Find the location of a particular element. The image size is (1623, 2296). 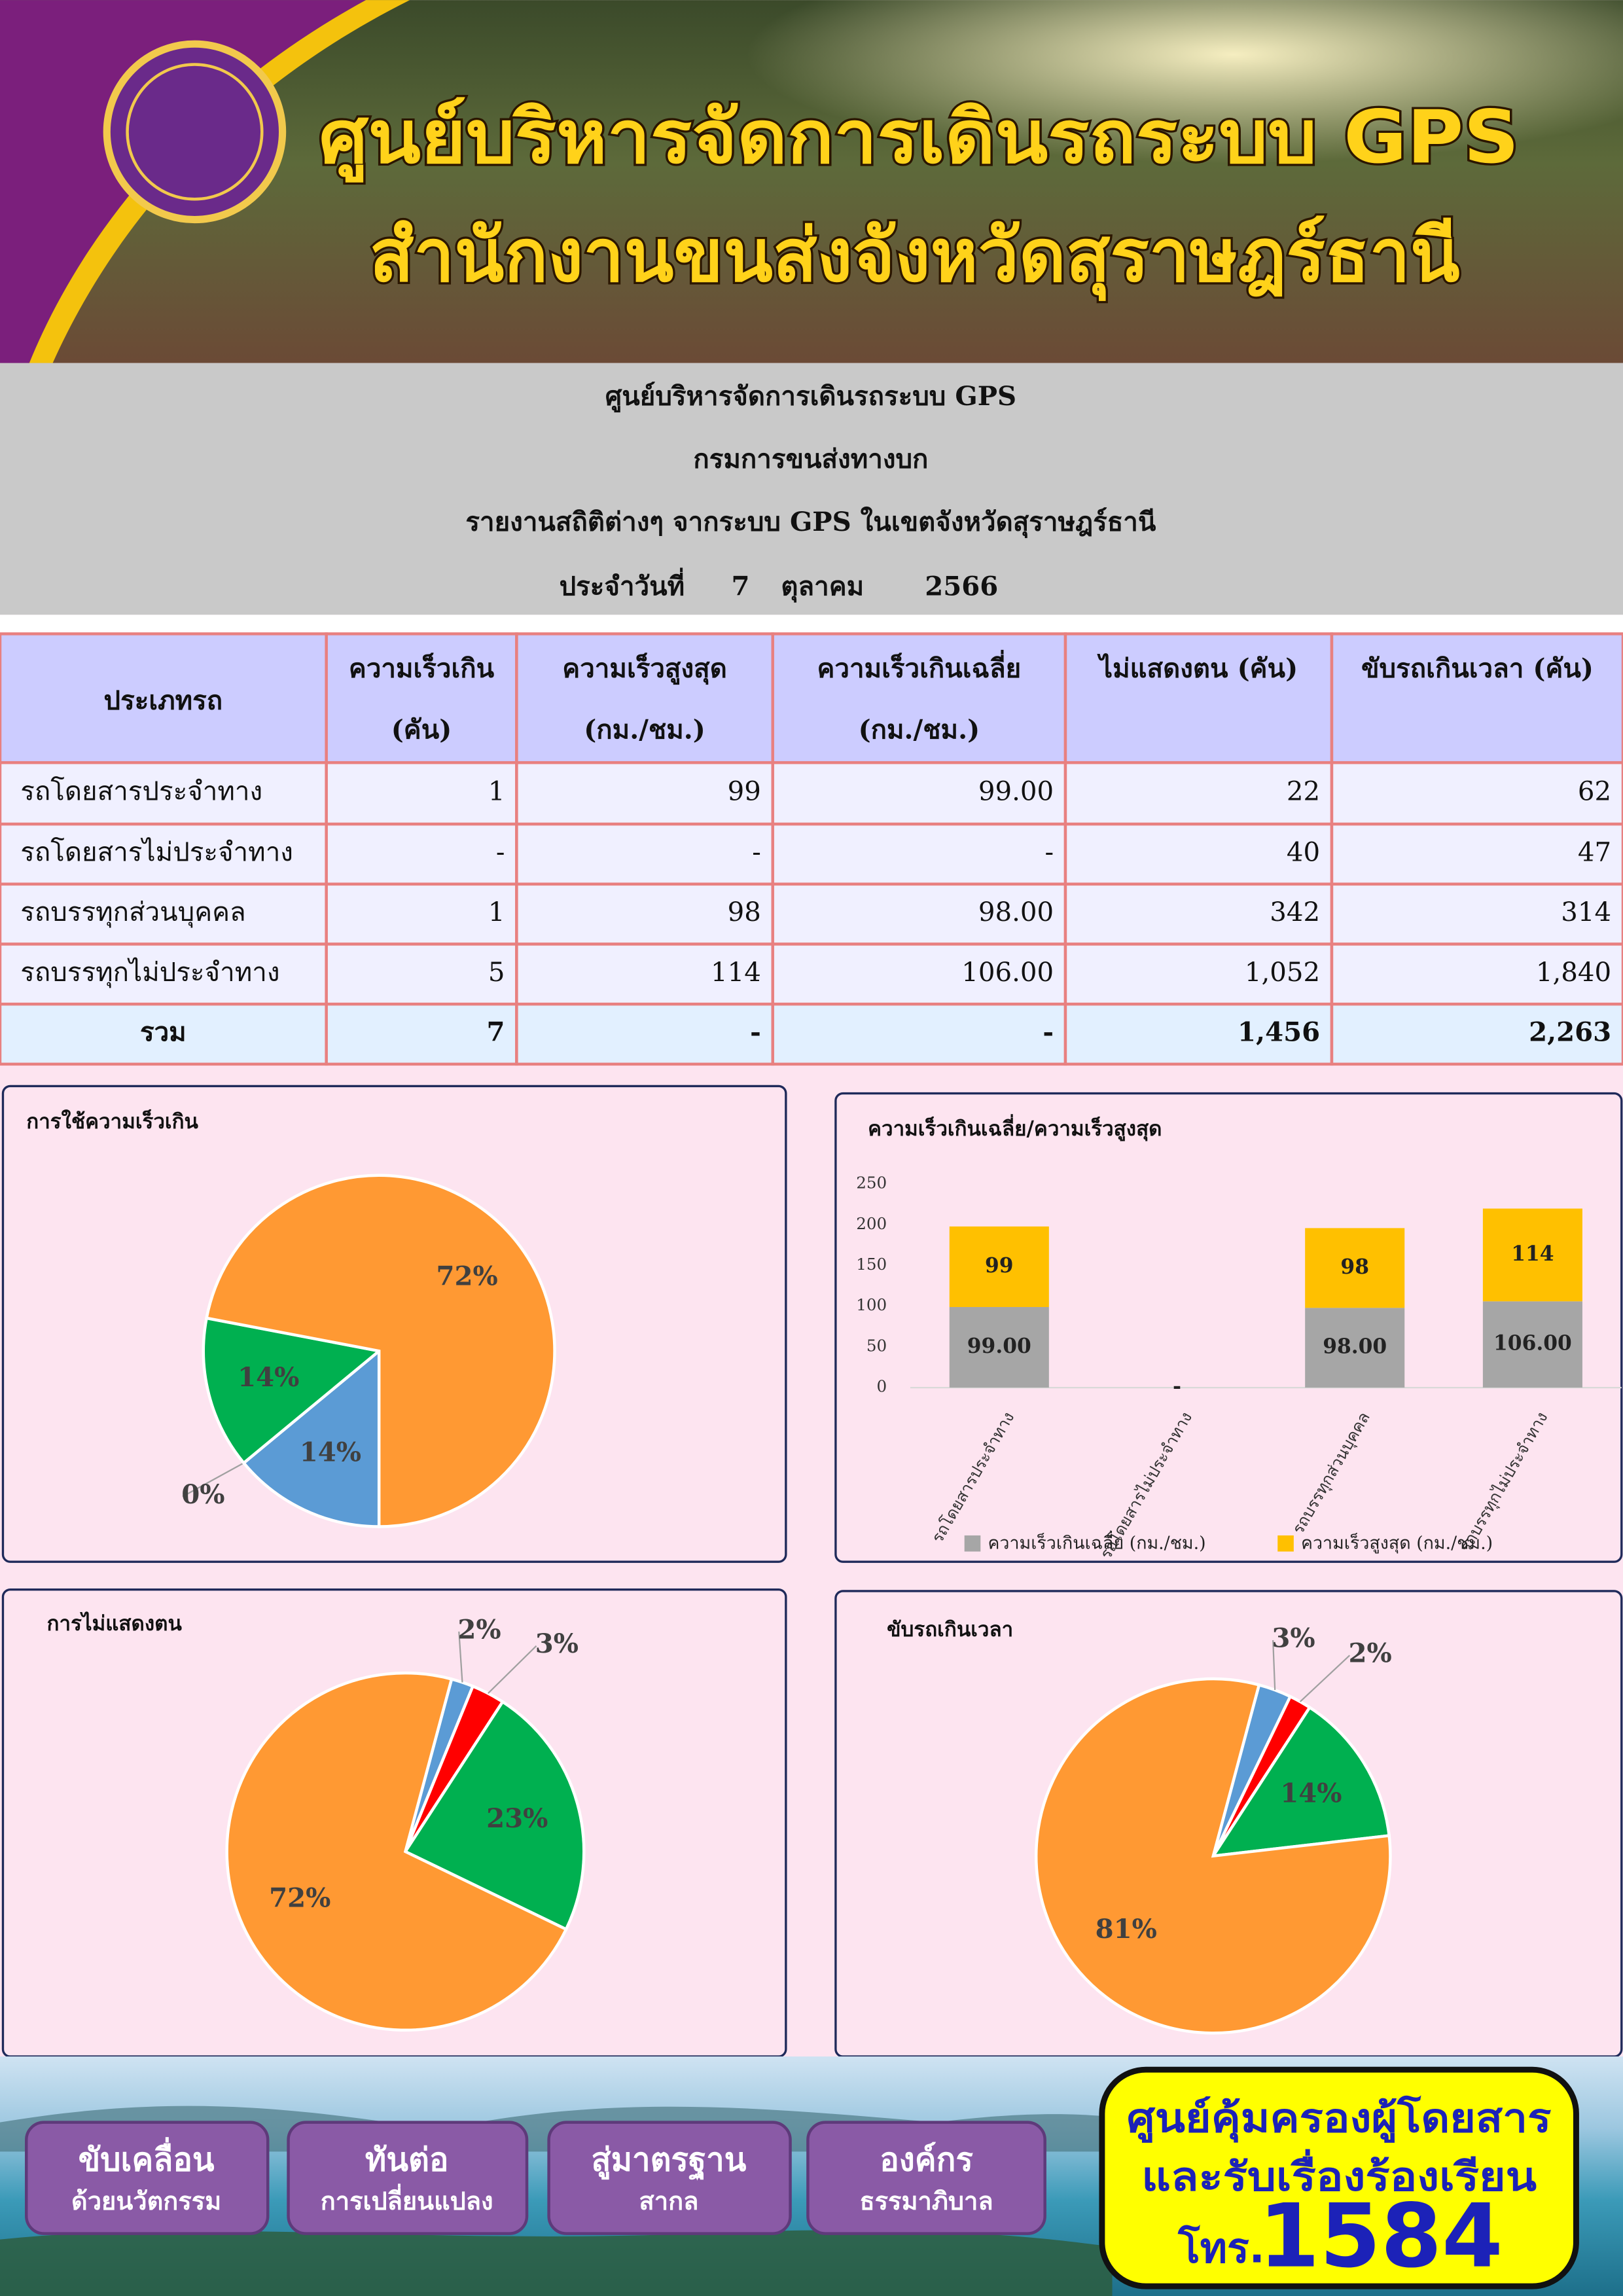

motto-title: สู่มาตรฐาน is located at coordinates (669, 2161).